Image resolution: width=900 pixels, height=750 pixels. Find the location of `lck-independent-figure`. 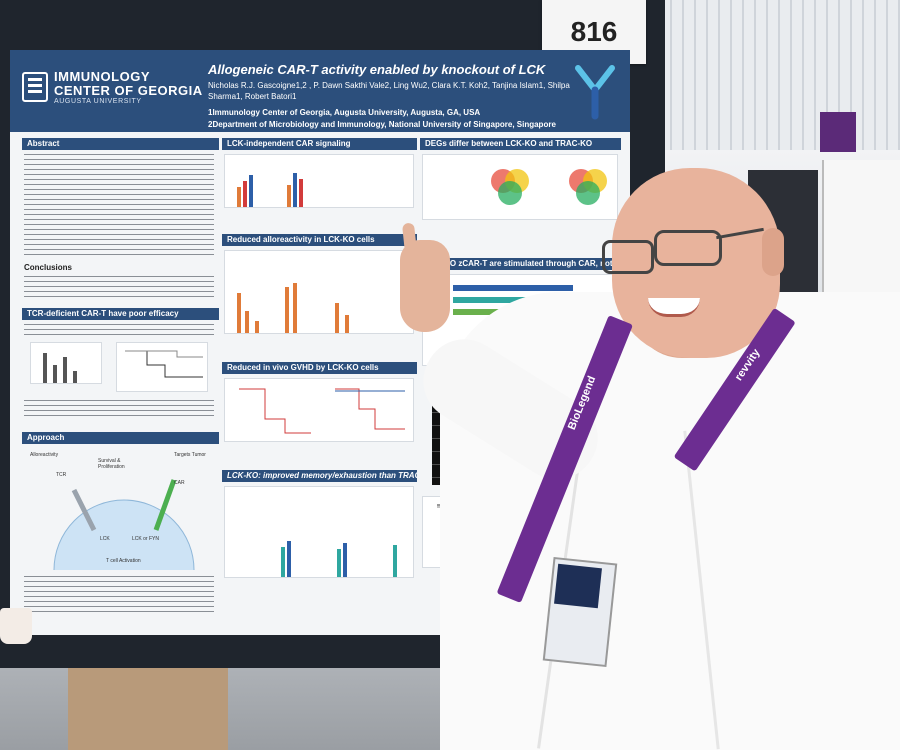

lck-independent-figure is located at coordinates (319, 181).